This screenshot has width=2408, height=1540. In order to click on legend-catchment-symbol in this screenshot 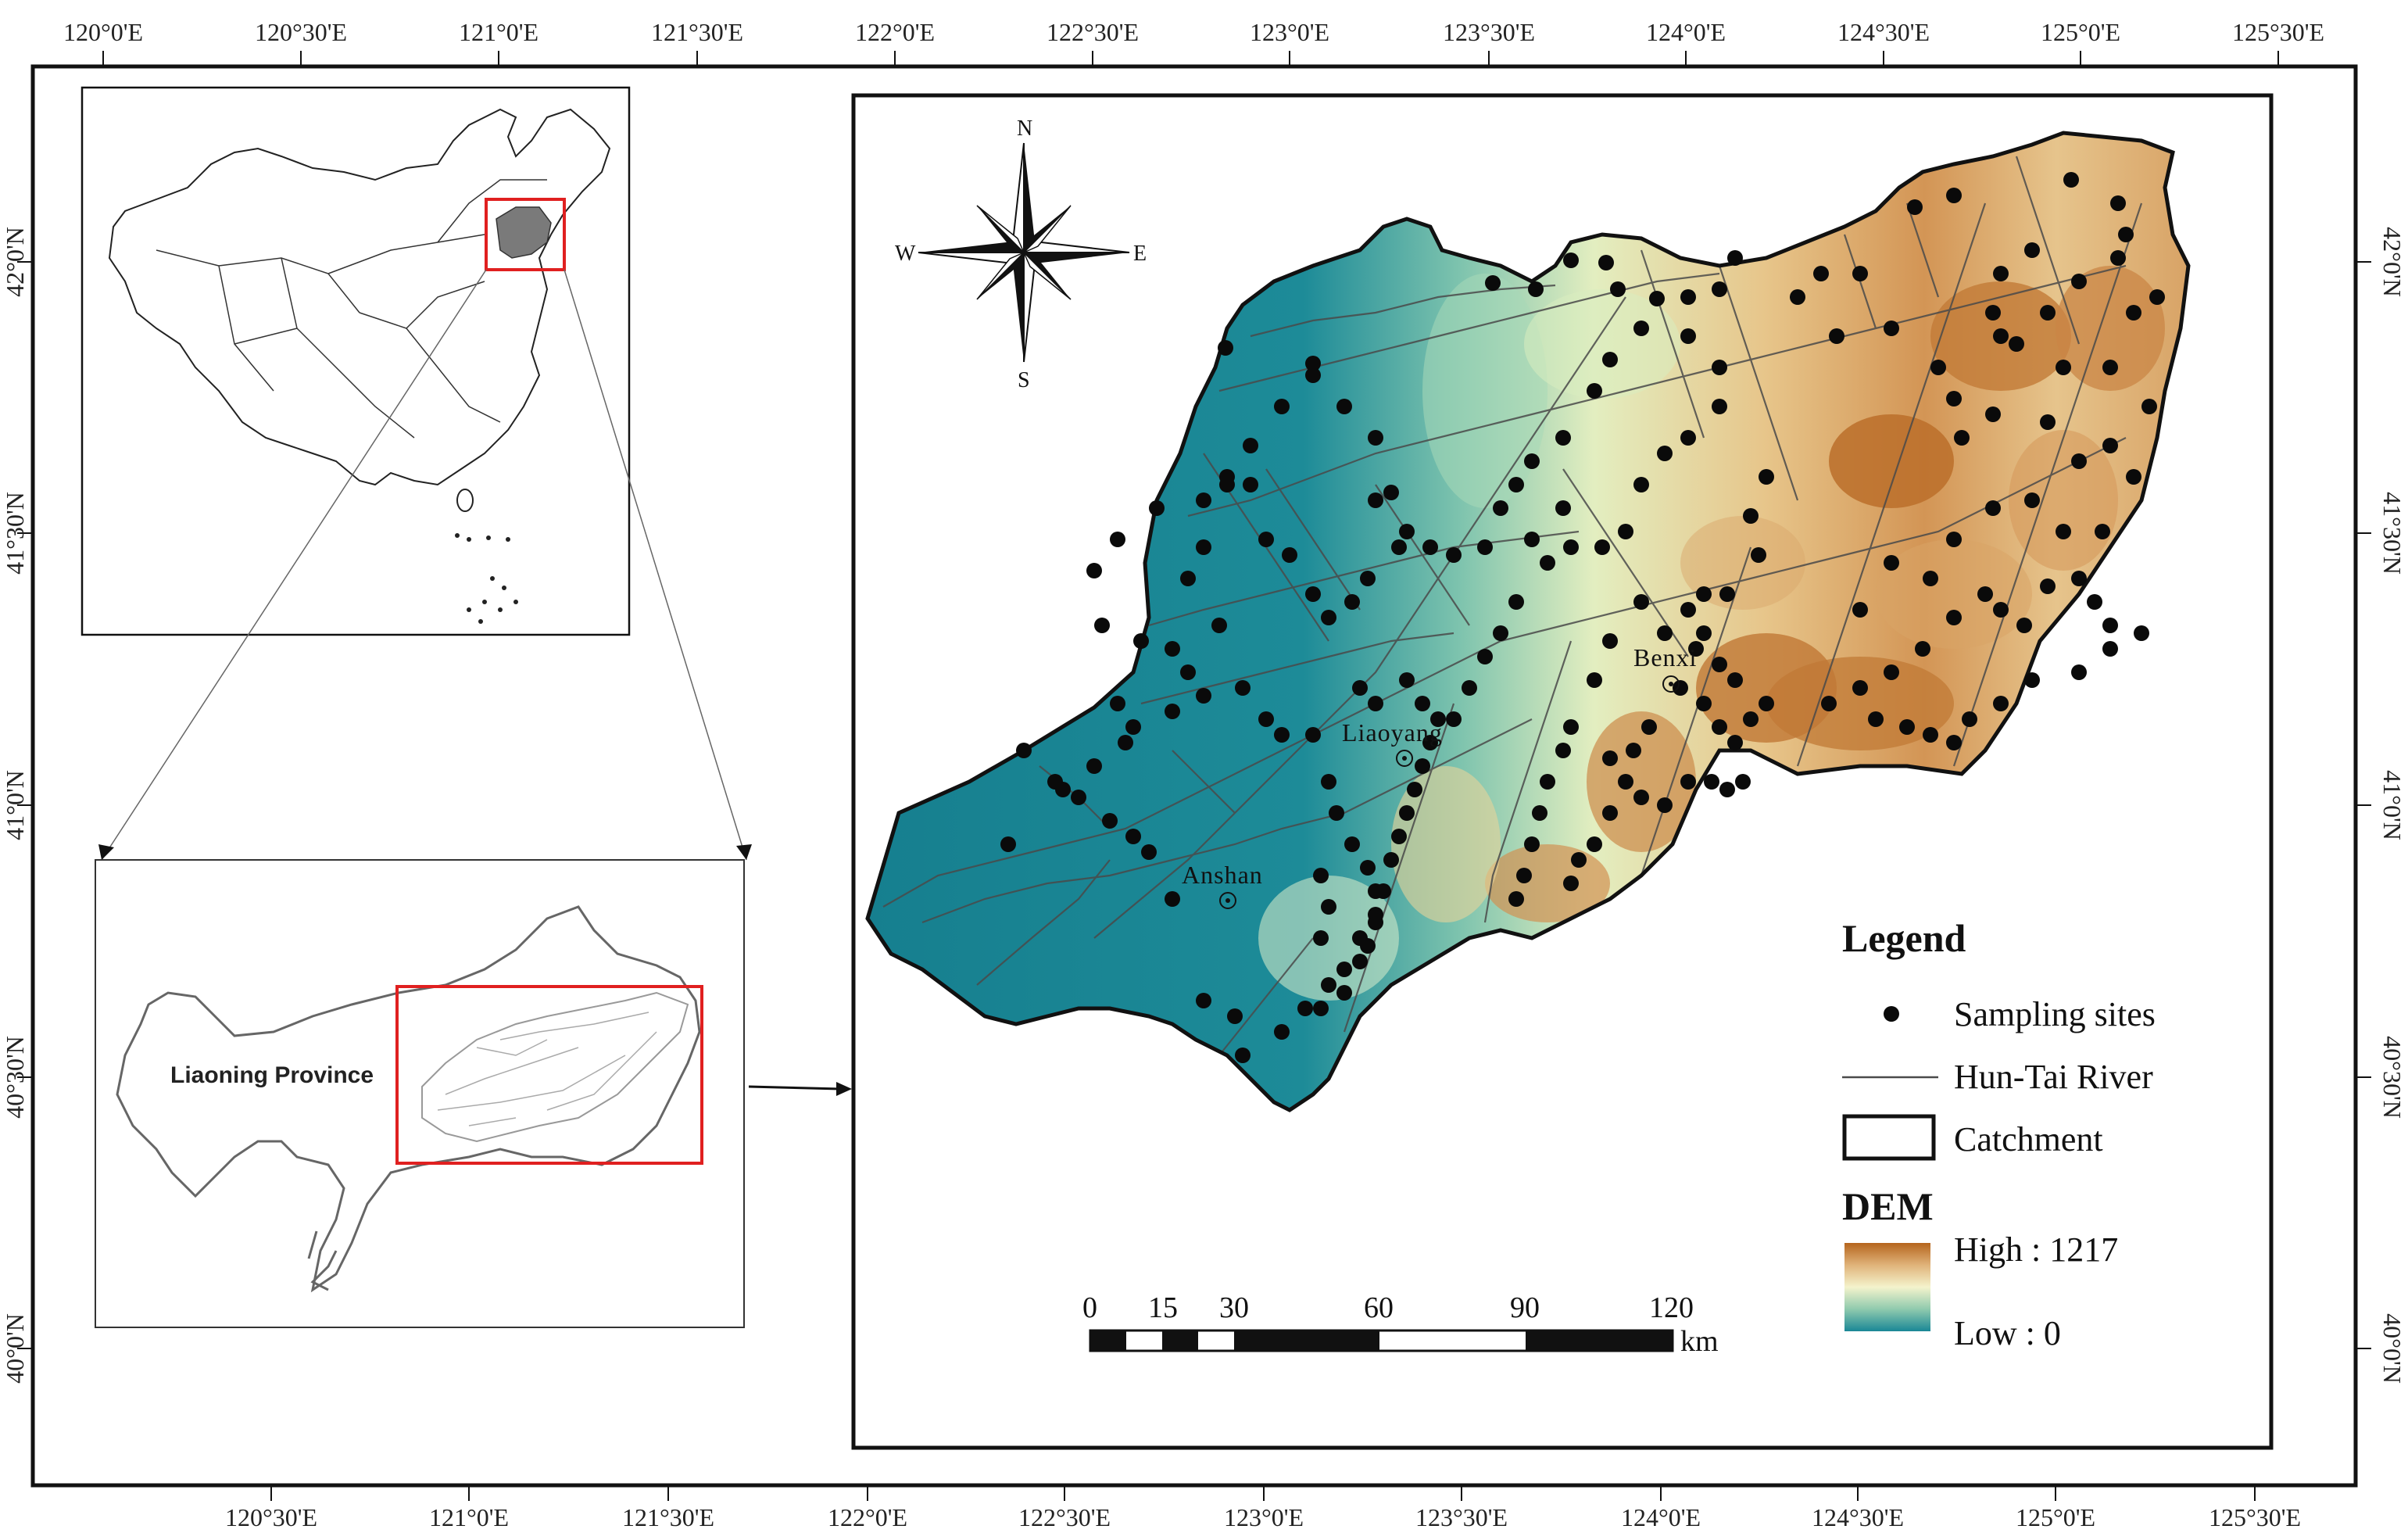, I will do `click(1889, 1138)`.